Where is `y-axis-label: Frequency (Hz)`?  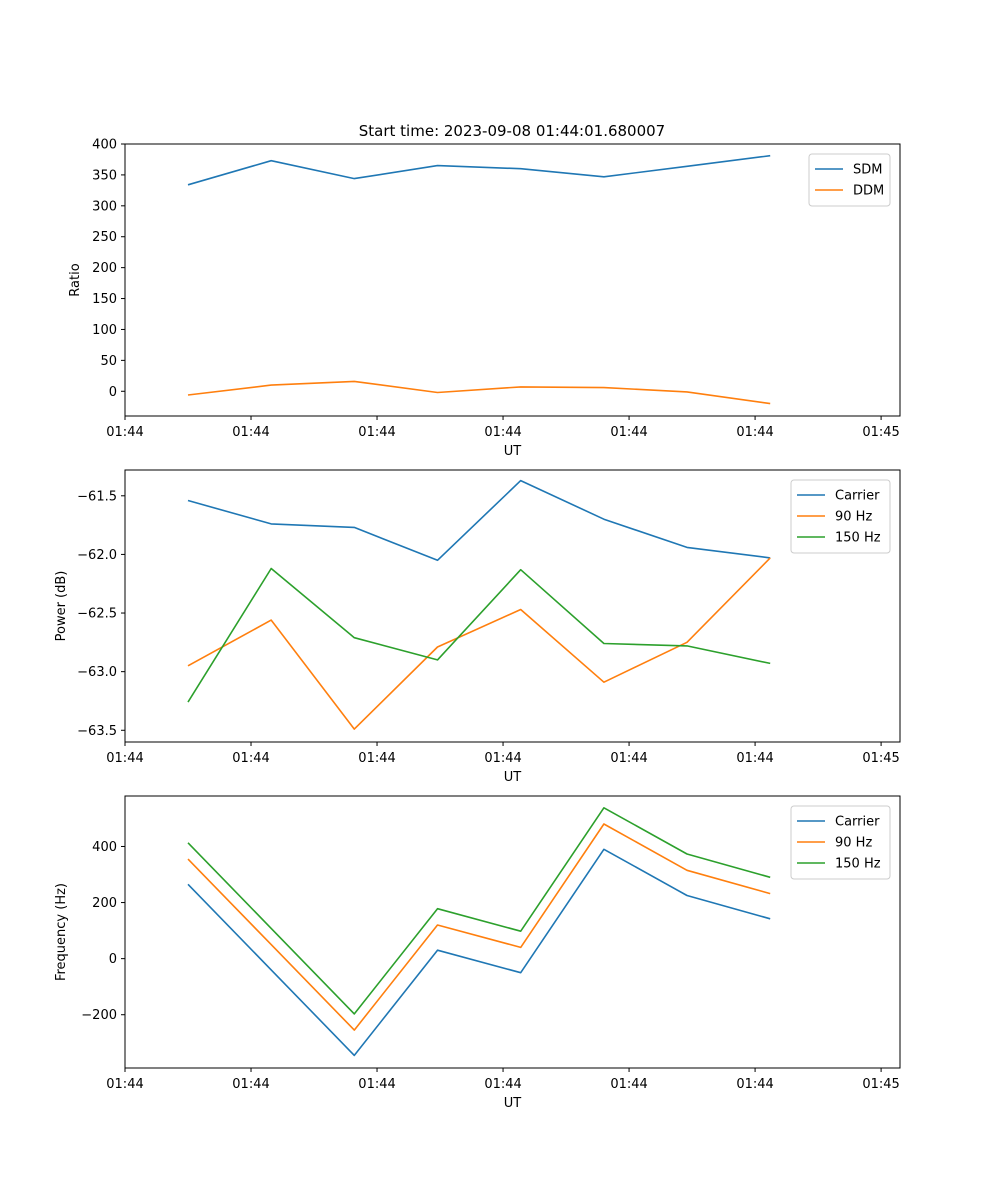
y-axis-label: Frequency (Hz) is located at coordinates (61, 932).